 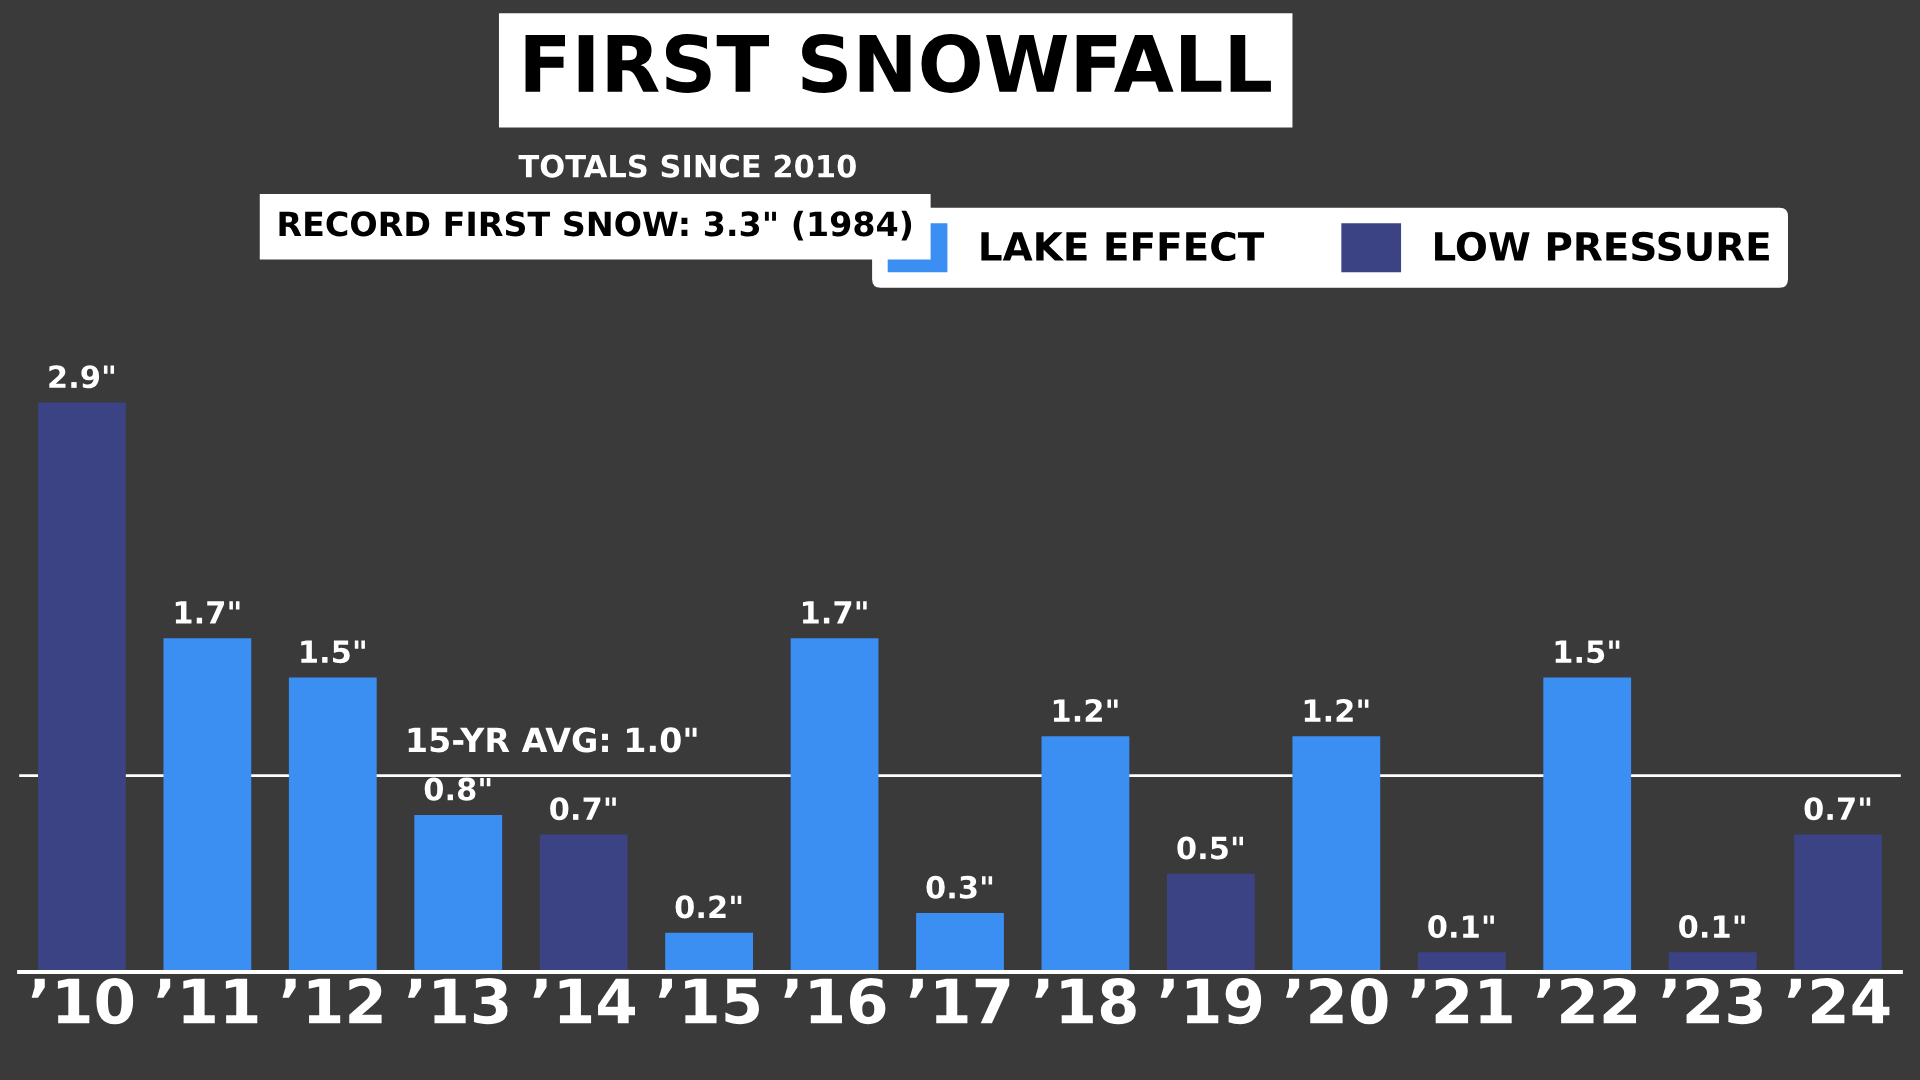 What do you see at coordinates (1123, 246) in the screenshot?
I see `legend-label: LAKE EFFECT` at bounding box center [1123, 246].